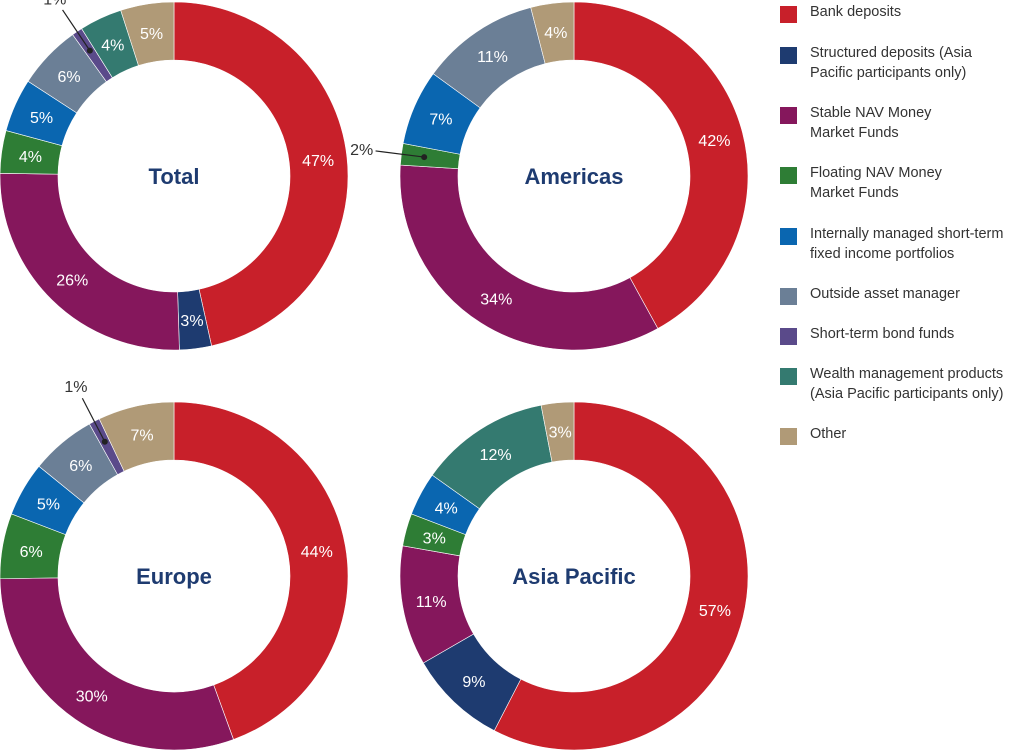 This screenshot has height=750, width=1024. Describe the element at coordinates (496, 299) in the screenshot. I see `slice-label: 34%` at that location.